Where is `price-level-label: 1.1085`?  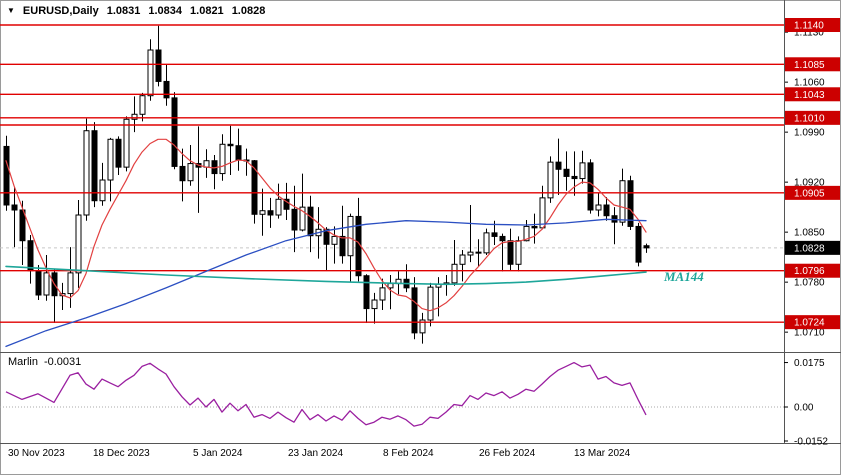 price-level-label: 1.1085 is located at coordinates (809, 65).